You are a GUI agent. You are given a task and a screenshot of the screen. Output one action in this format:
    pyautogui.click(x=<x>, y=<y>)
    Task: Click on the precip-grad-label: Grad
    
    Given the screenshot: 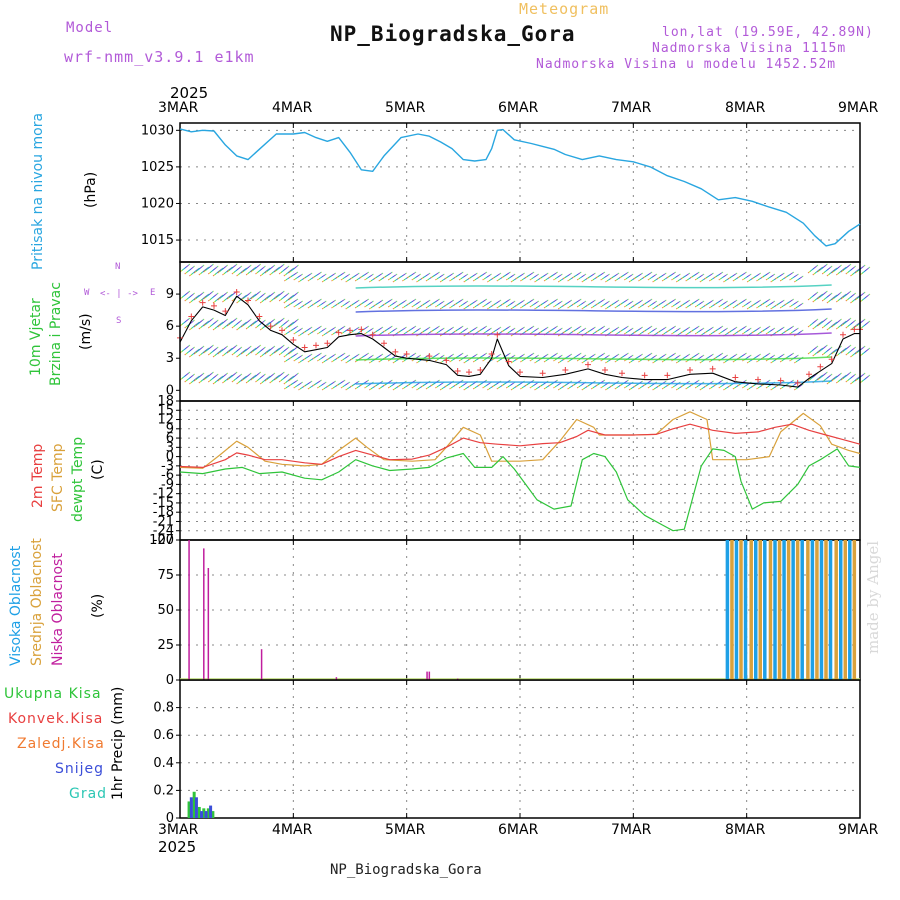 What is the action you would take?
    pyautogui.click(x=88, y=794)
    